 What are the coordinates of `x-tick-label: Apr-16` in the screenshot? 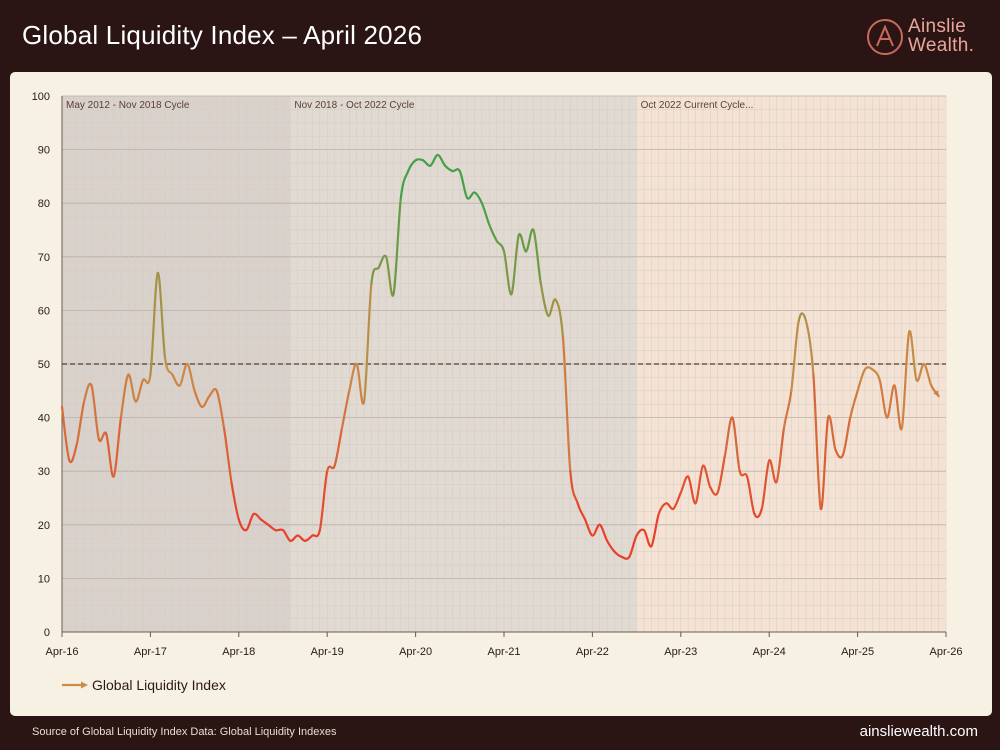 It's located at (61, 652).